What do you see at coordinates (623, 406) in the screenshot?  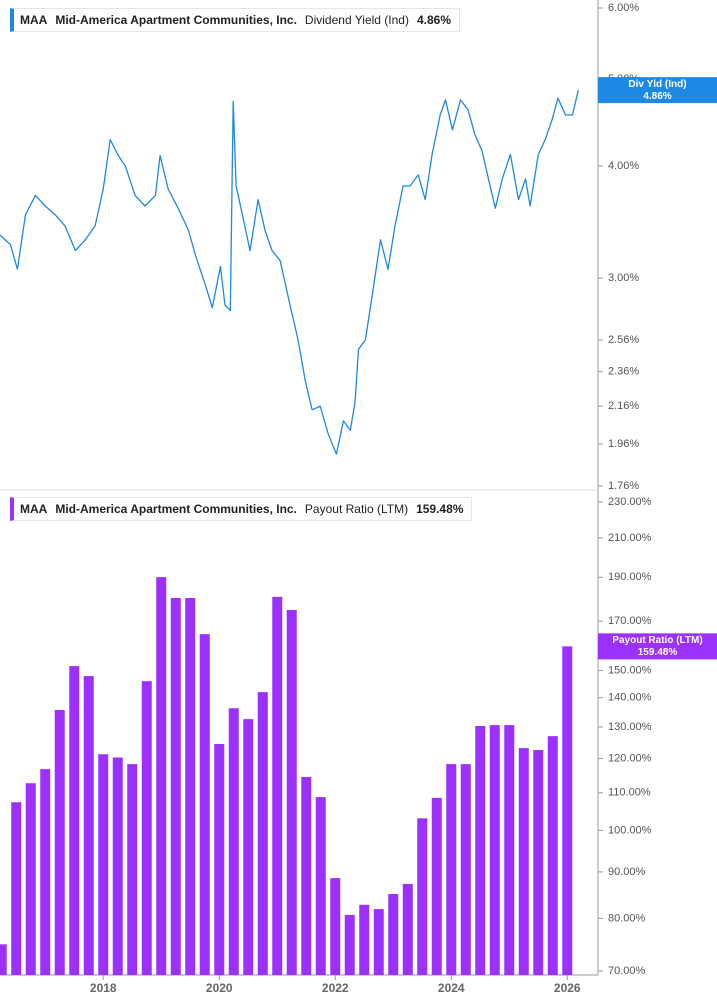 I see `y-tick-label: 2.16%` at bounding box center [623, 406].